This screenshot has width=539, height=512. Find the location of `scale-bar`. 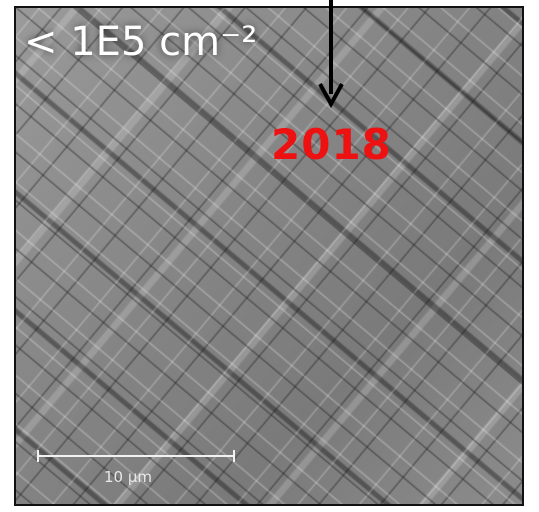

scale-bar is located at coordinates (136, 456).